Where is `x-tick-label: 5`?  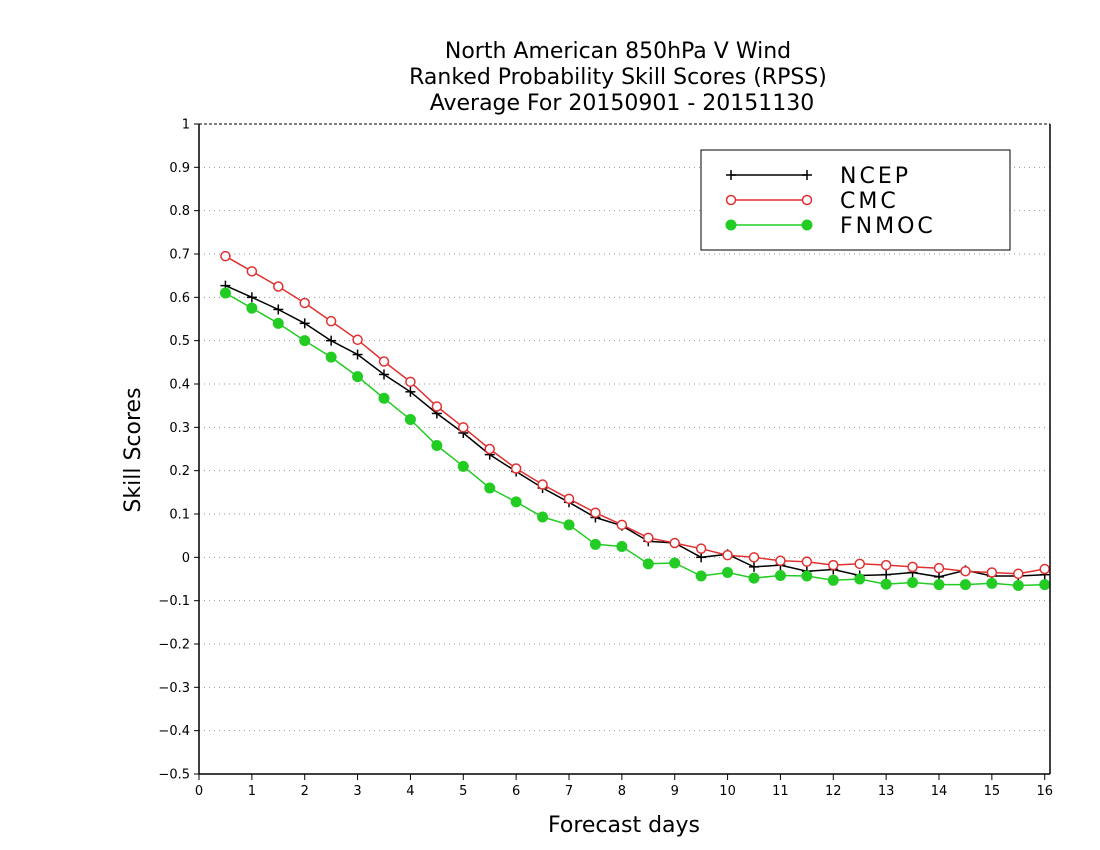 x-tick-label: 5 is located at coordinates (463, 791).